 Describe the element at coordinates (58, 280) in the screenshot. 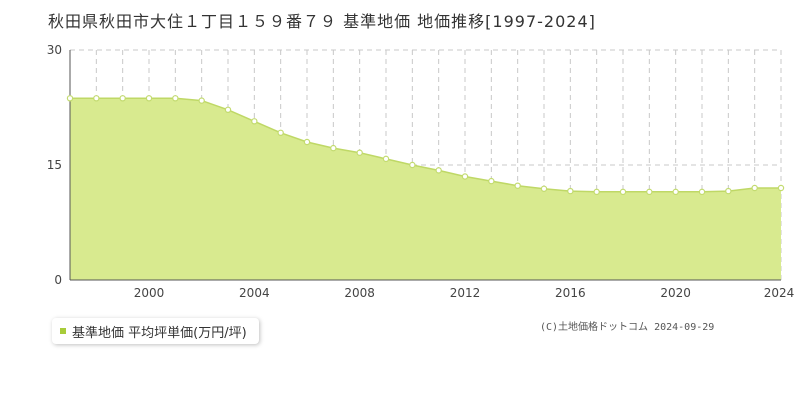

I see `y-tick-label: 0` at that location.